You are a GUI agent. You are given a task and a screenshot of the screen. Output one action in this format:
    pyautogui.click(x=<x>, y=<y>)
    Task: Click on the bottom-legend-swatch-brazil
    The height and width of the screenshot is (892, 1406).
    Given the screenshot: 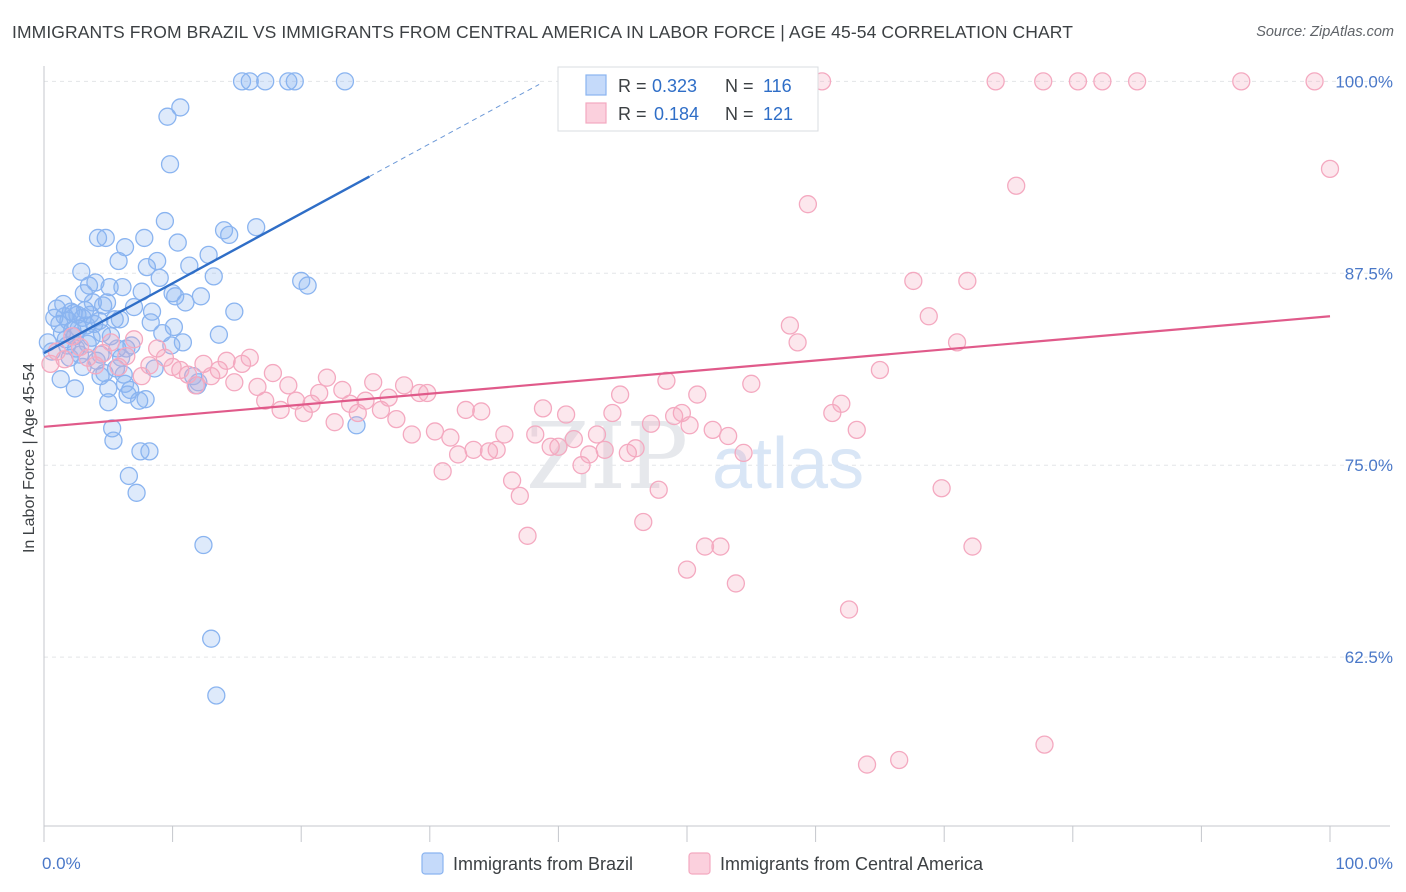 What is the action you would take?
    pyautogui.click(x=432, y=863)
    